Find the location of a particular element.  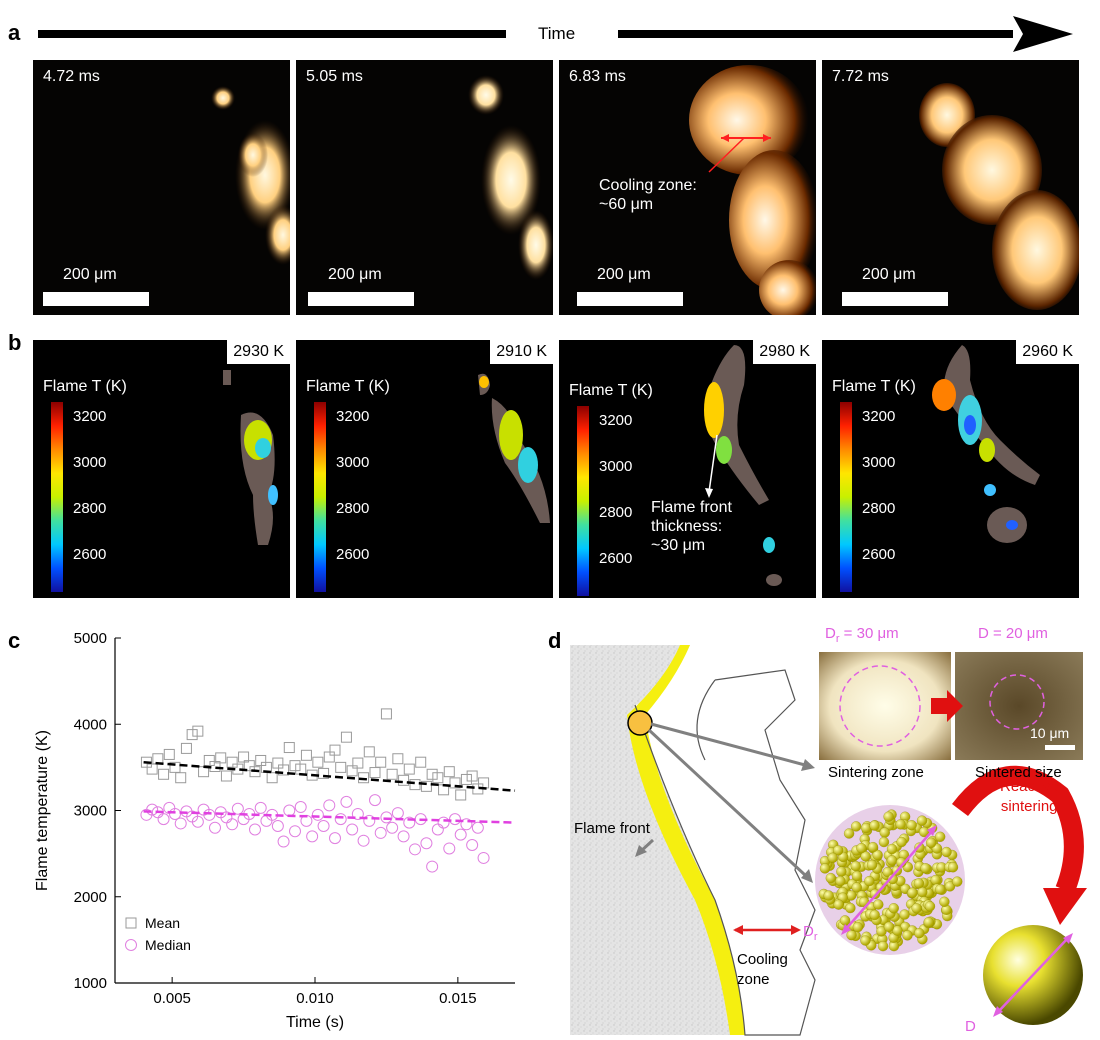

median-trend-line is located at coordinates (329, 817).